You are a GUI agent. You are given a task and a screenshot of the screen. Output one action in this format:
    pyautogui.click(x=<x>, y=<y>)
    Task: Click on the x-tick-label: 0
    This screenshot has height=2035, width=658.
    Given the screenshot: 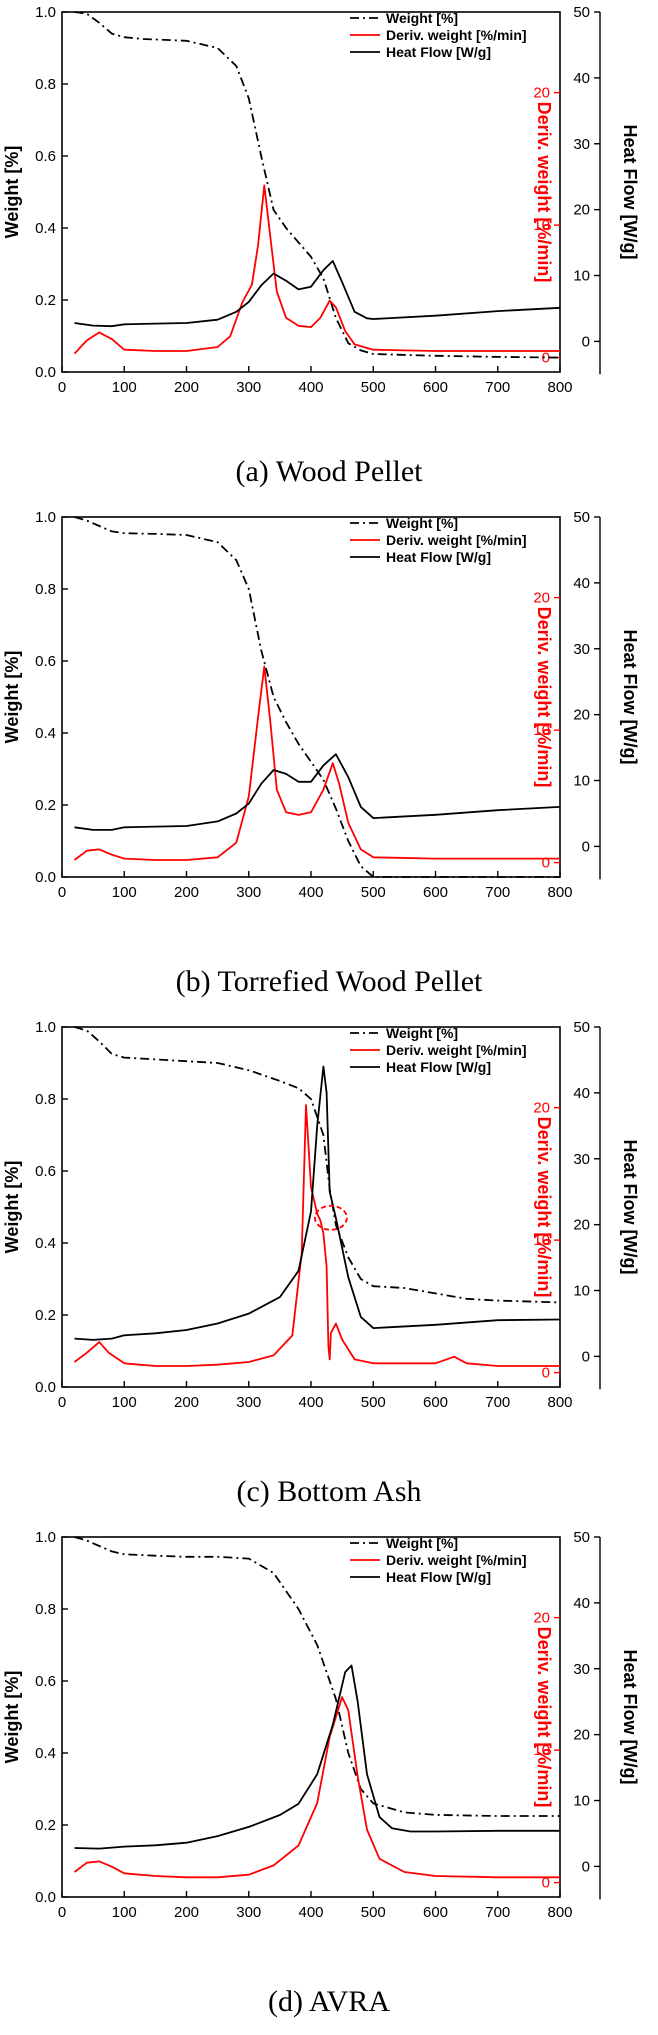 What is the action you would take?
    pyautogui.click(x=62, y=1912)
    